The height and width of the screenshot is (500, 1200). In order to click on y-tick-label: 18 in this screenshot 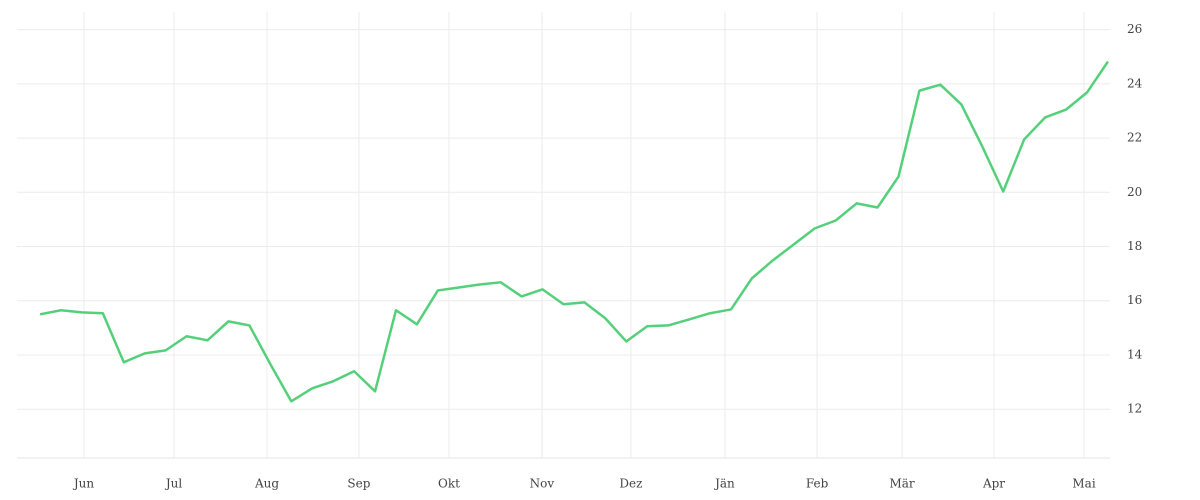, I will do `click(1134, 246)`.